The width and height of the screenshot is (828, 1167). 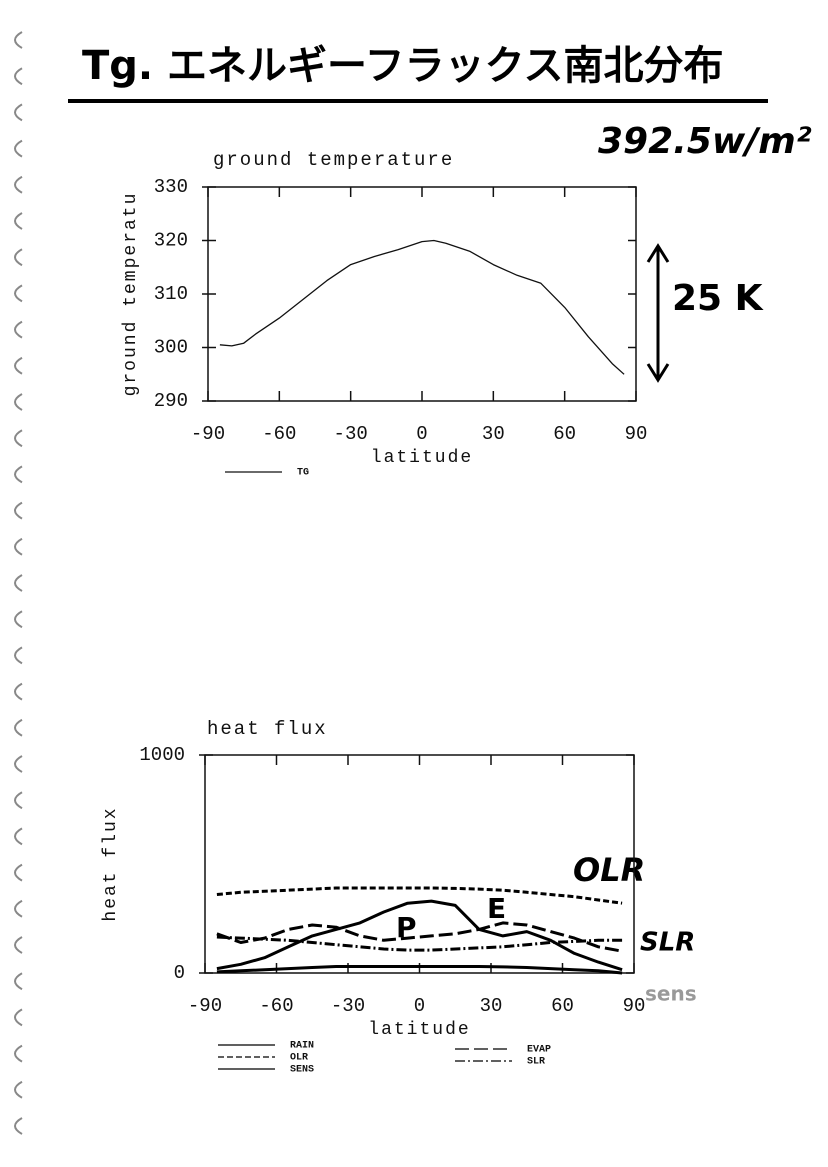 What do you see at coordinates (131, 294) in the screenshot?
I see `y-axis-label: ground temperatu` at bounding box center [131, 294].